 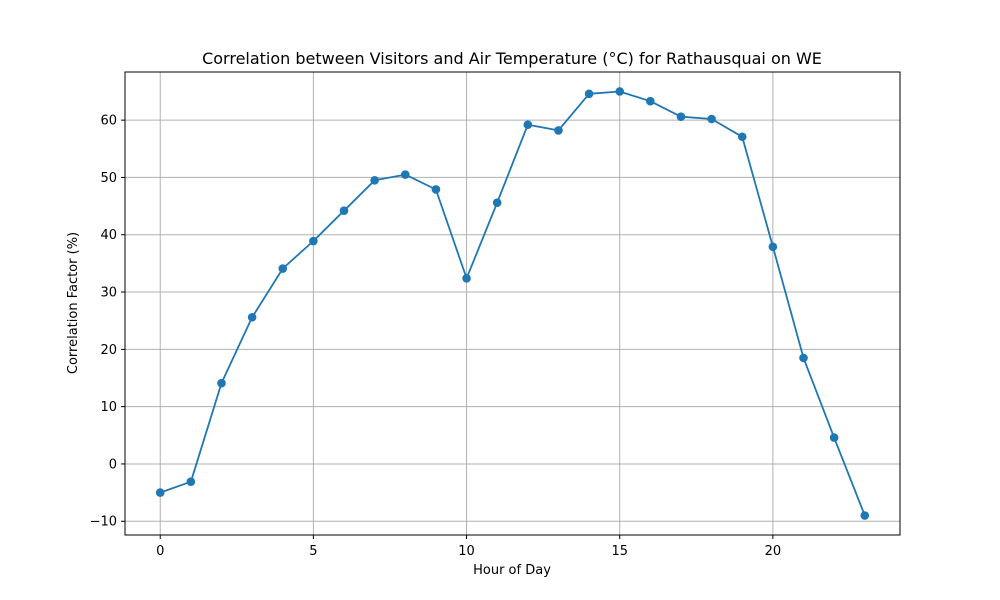 What do you see at coordinates (108, 235) in the screenshot?
I see `y-tick-label: 40` at bounding box center [108, 235].